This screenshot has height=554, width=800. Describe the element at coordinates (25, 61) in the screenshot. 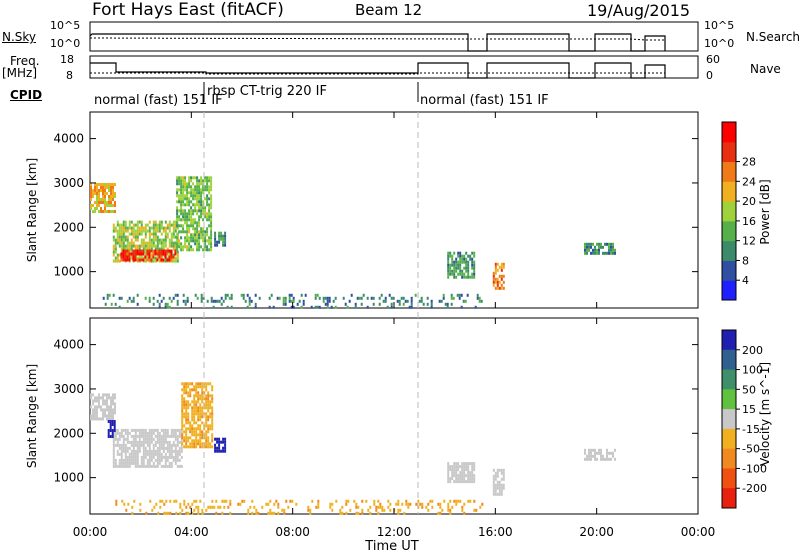

I see `freq-label: Freq.` at that location.